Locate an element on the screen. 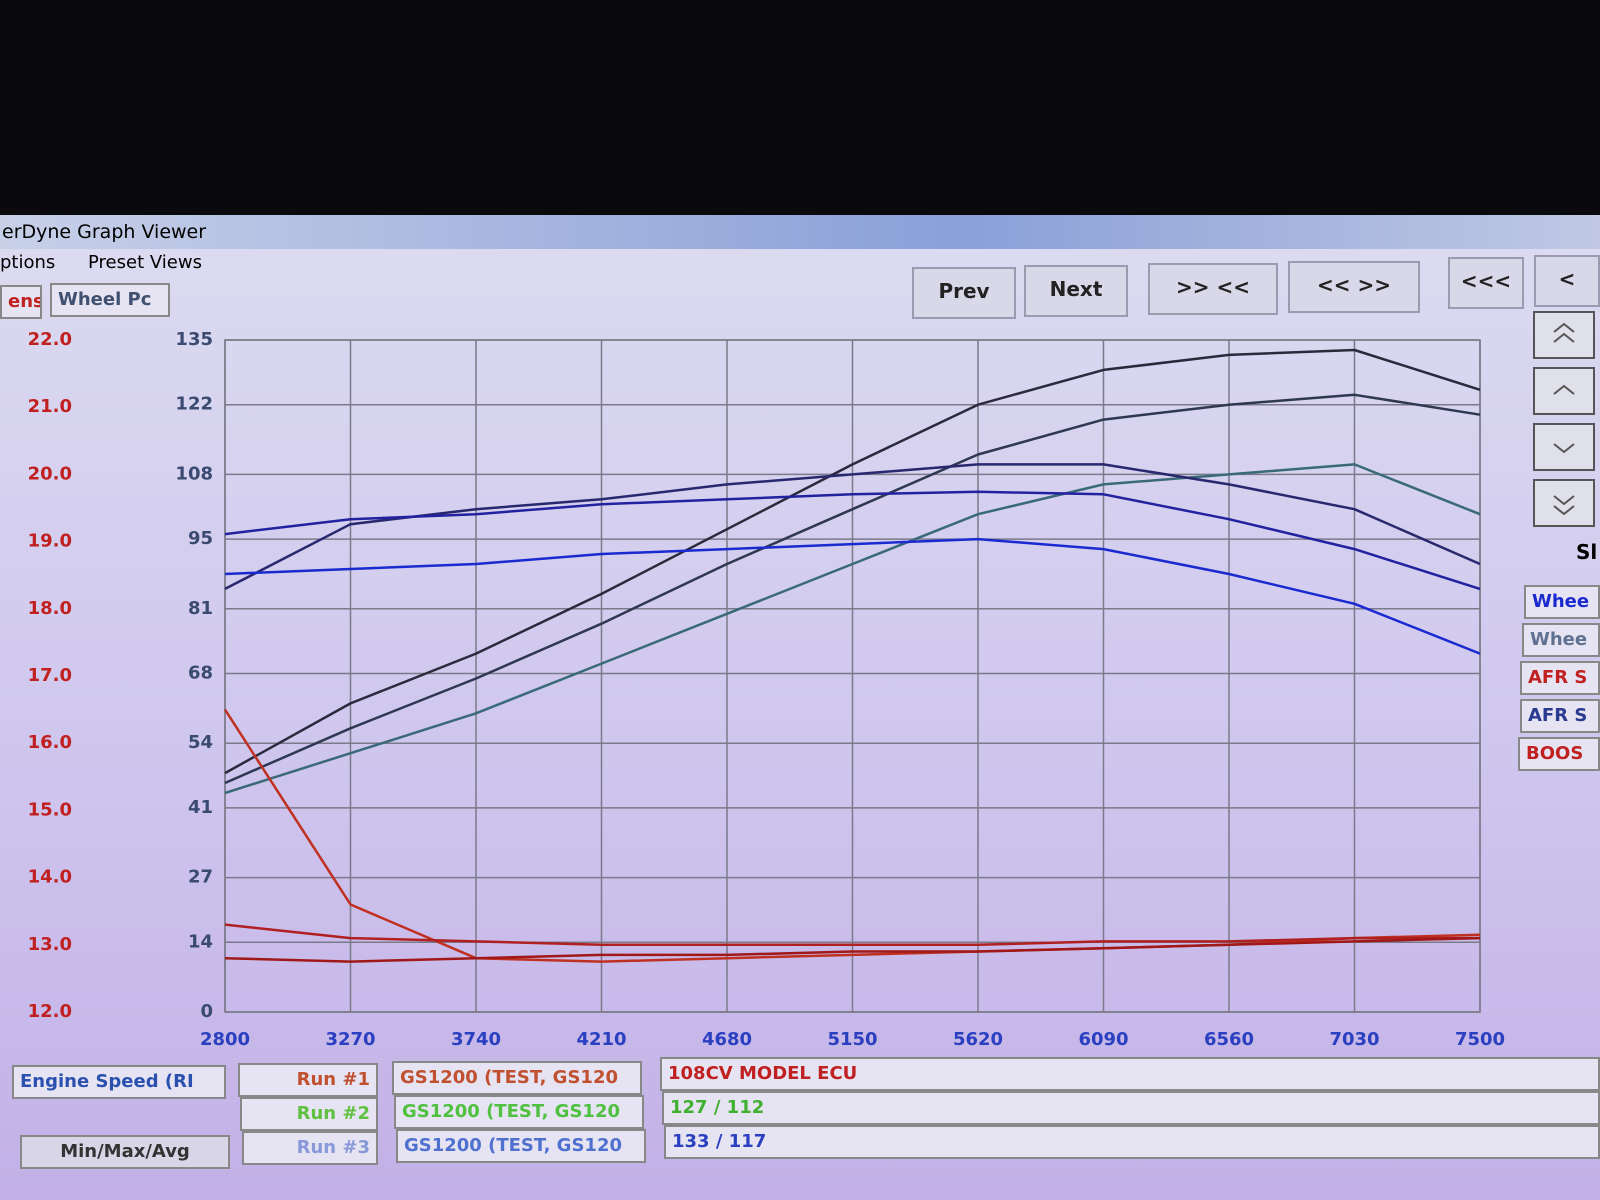 The width and height of the screenshot is (1600, 1200). y2-tick-label: 21.0 is located at coordinates (50, 406).